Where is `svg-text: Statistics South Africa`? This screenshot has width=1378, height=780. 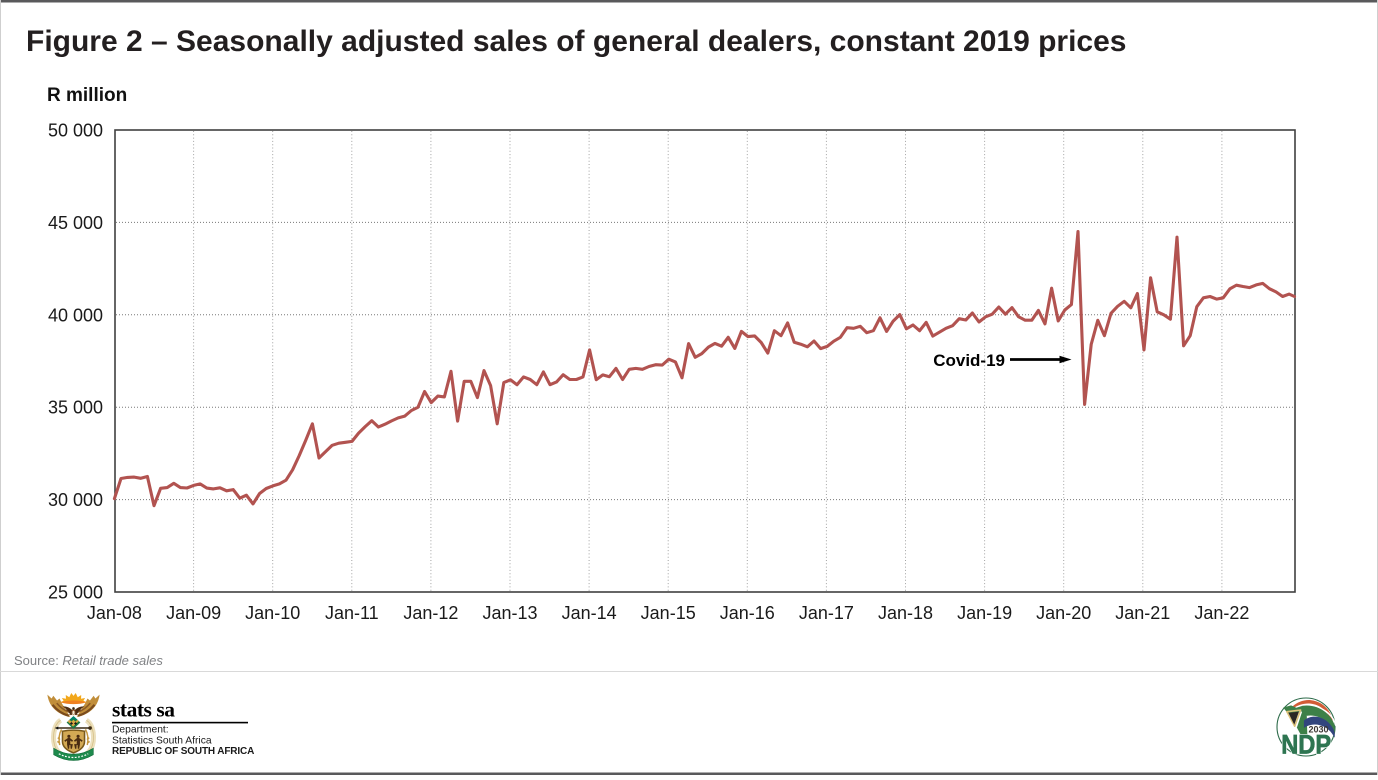
svg-text: Statistics South Africa is located at coordinates (162, 741).